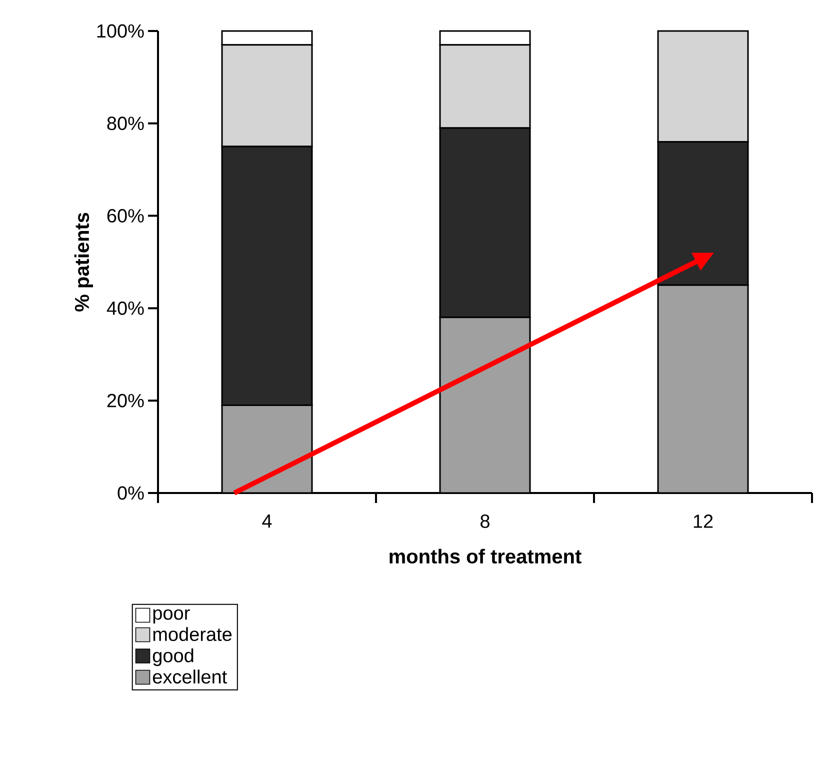 This screenshot has height=759, width=821. What do you see at coordinates (125, 308) in the screenshot?
I see `y-tick-label: 40%` at bounding box center [125, 308].